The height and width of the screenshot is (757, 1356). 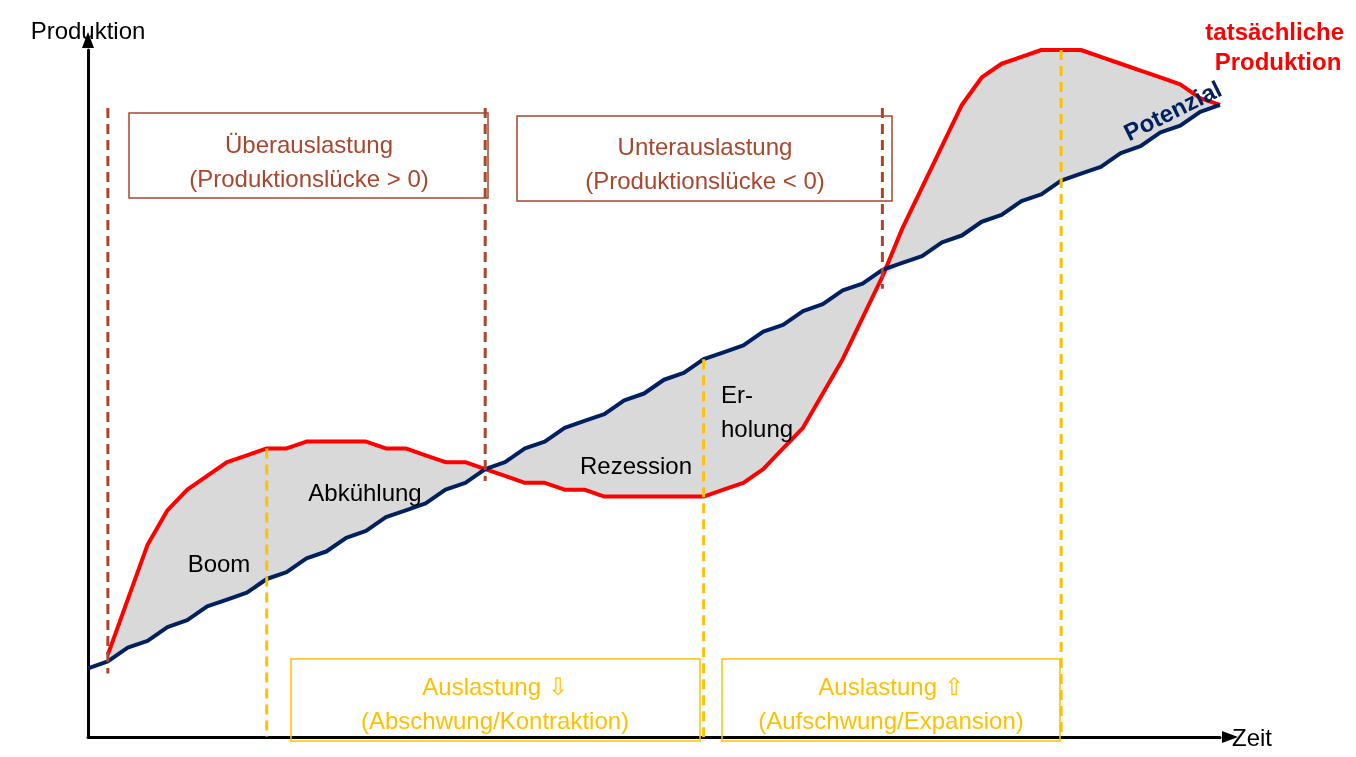 What do you see at coordinates (757, 411) in the screenshot?
I see `annotation: Er- holung` at bounding box center [757, 411].